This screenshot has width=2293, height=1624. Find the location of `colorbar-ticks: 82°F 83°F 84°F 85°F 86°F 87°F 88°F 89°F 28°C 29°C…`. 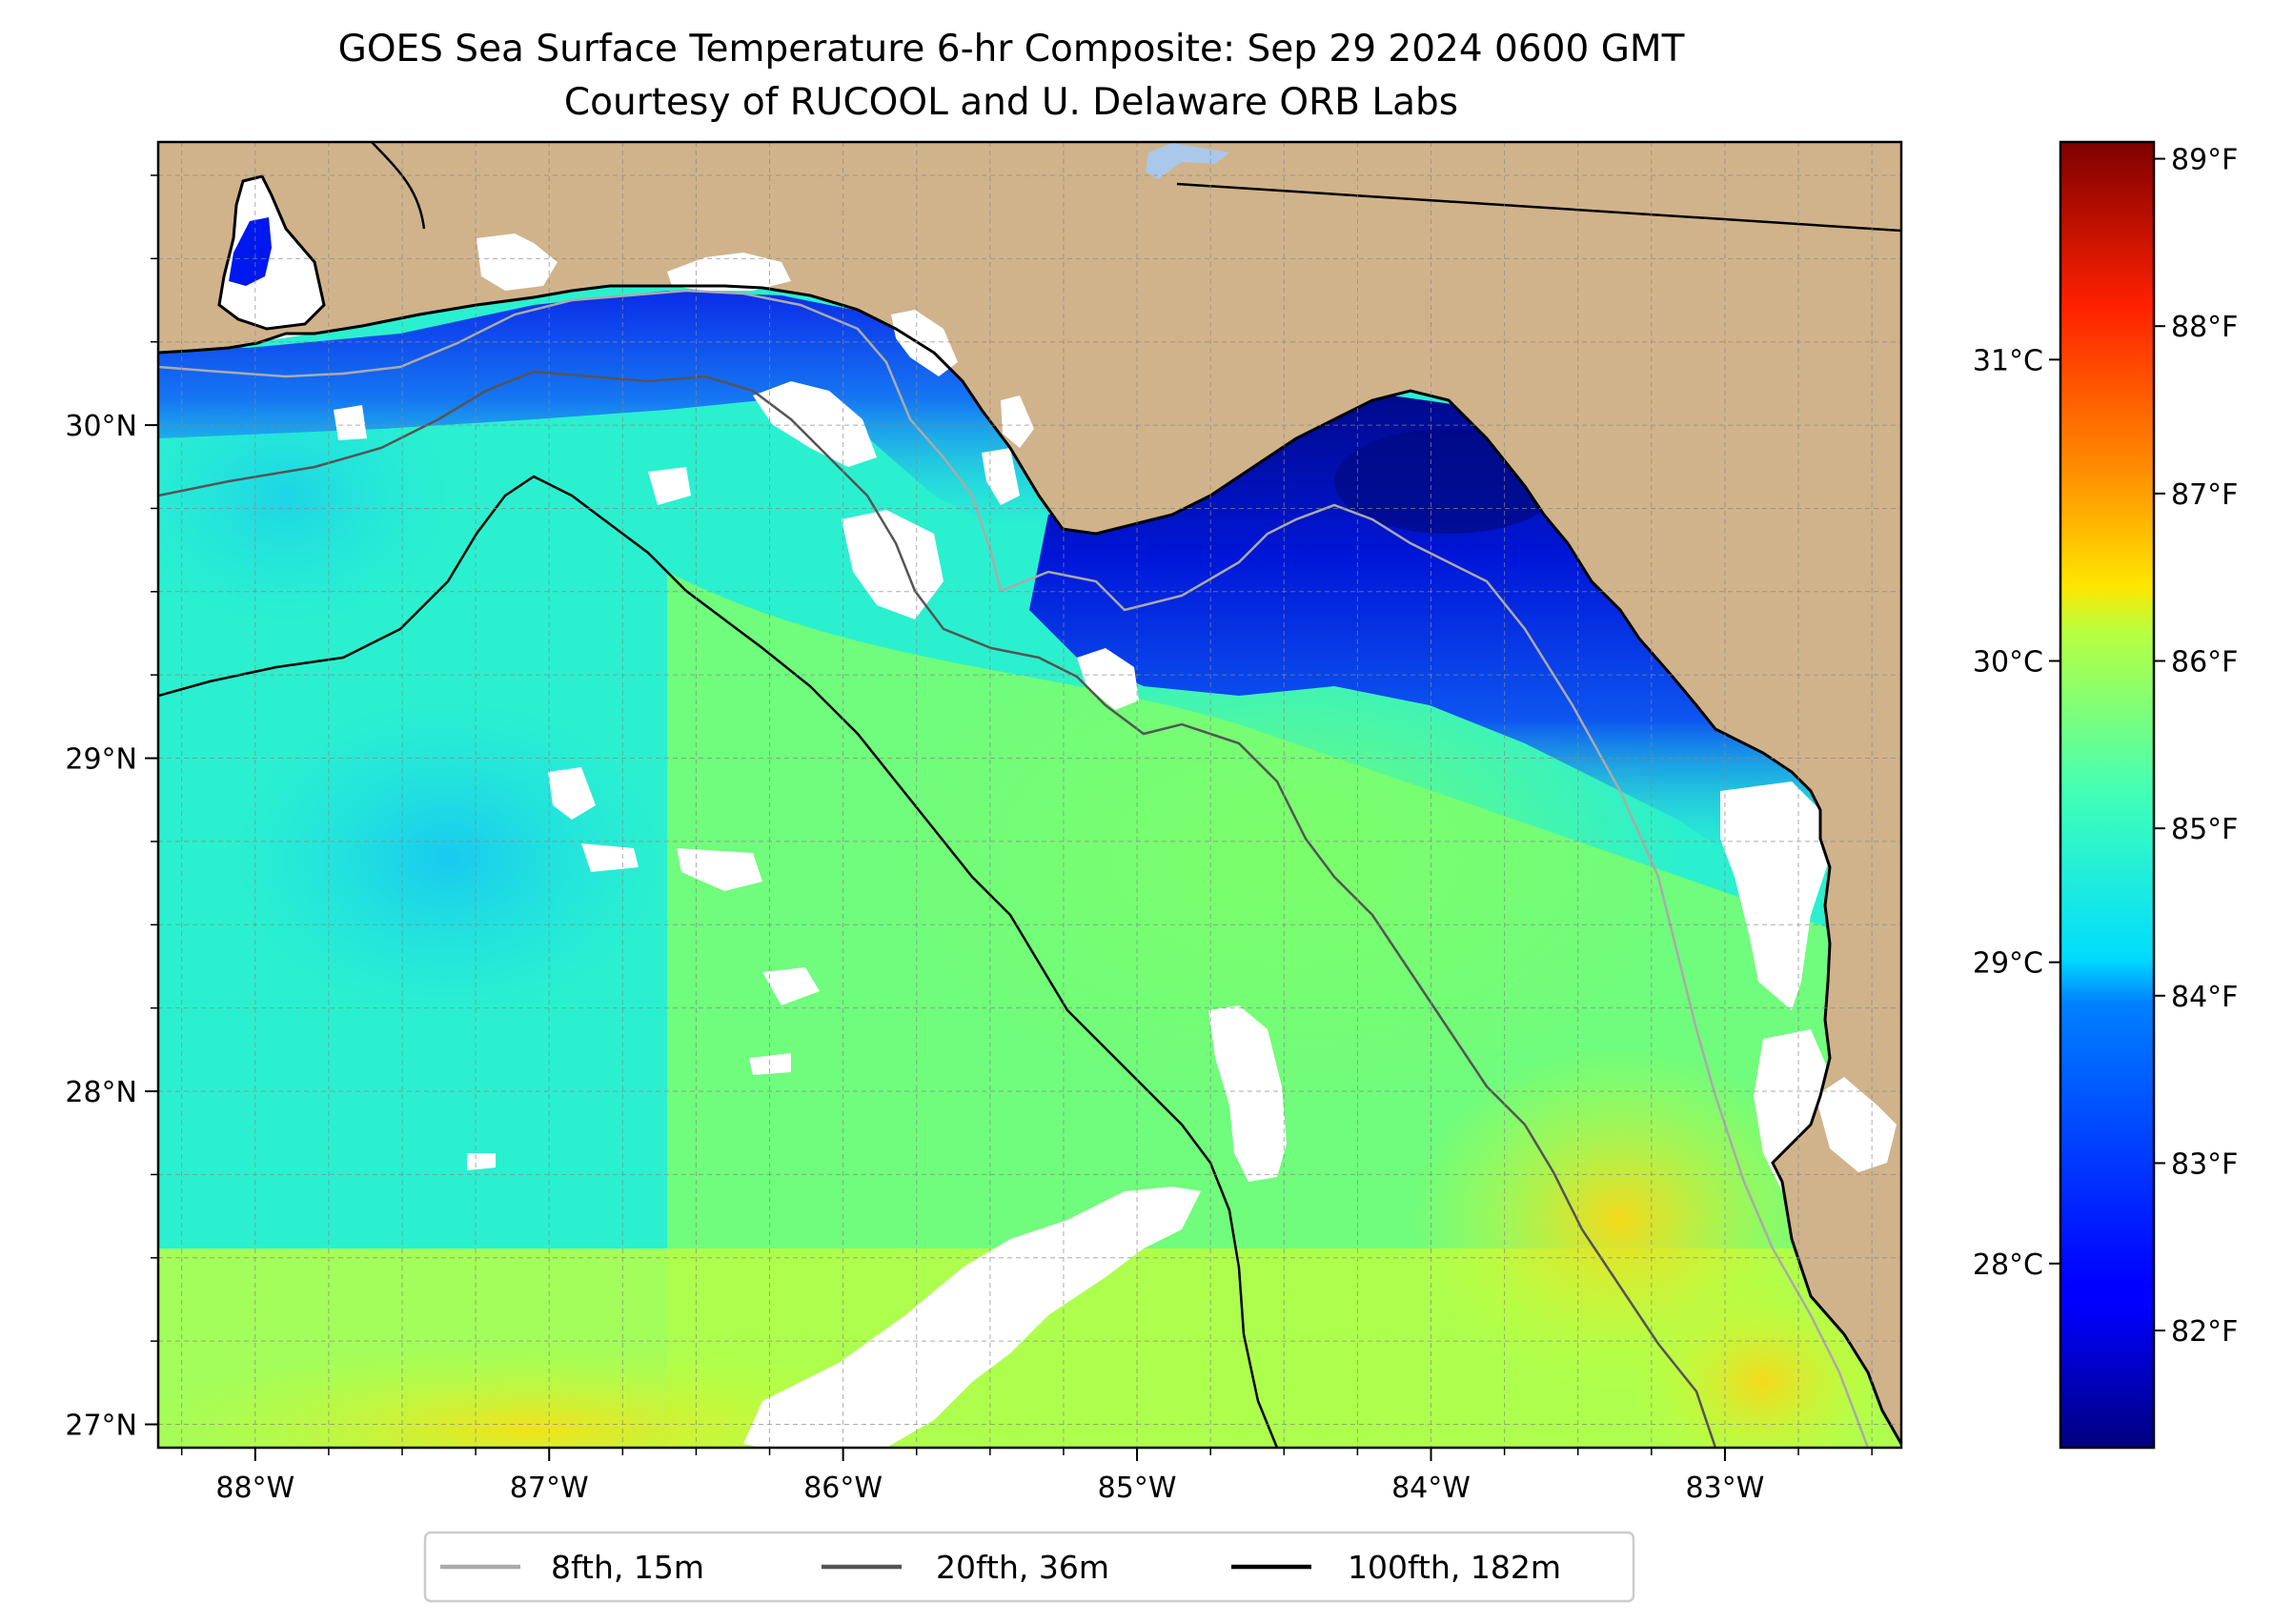

colorbar-ticks: 82°F 83°F 84°F 85°F 86°F 87°F 88°F 89°F 28°C 29°C… is located at coordinates (2106, 746).